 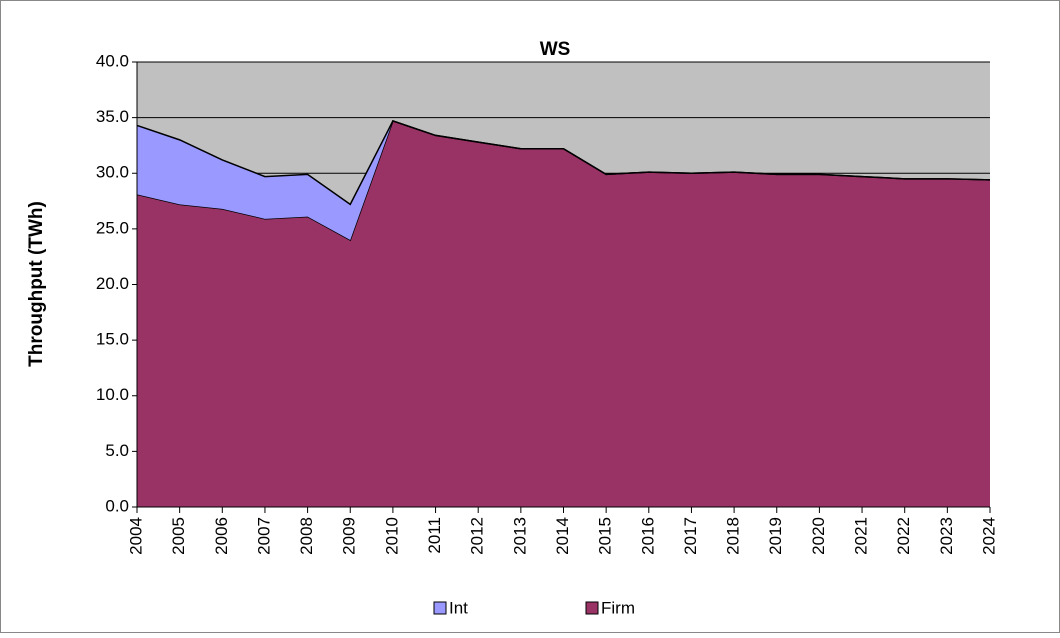 I want to click on y-tick-label: 20.0, so click(x=112, y=283).